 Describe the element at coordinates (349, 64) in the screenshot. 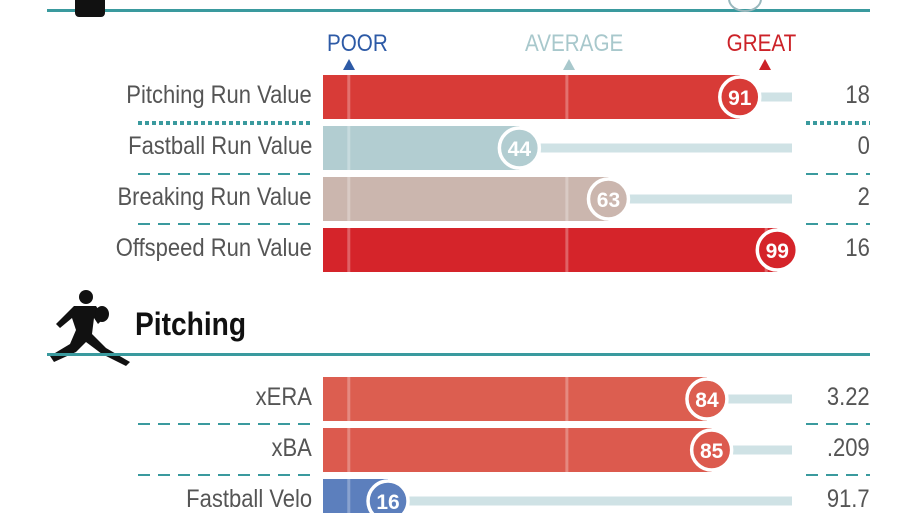

I see `poor-marker-icon` at that location.